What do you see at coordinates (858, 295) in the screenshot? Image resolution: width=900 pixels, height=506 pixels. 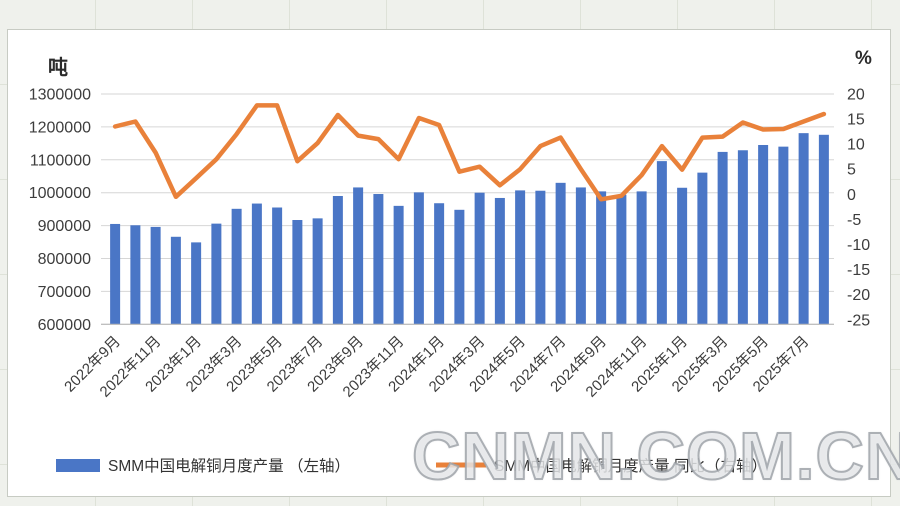 I see `right-axis-tick: -20` at bounding box center [858, 295].